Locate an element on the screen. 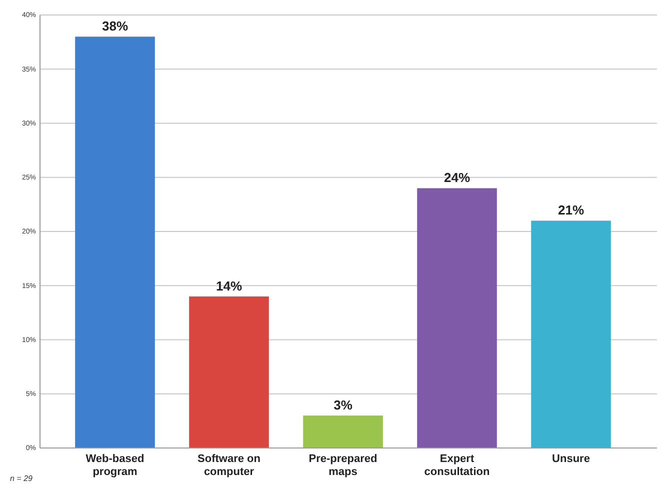 Image resolution: width=665 pixels, height=489 pixels. x-tick-label: Software on computer is located at coordinates (229, 465).